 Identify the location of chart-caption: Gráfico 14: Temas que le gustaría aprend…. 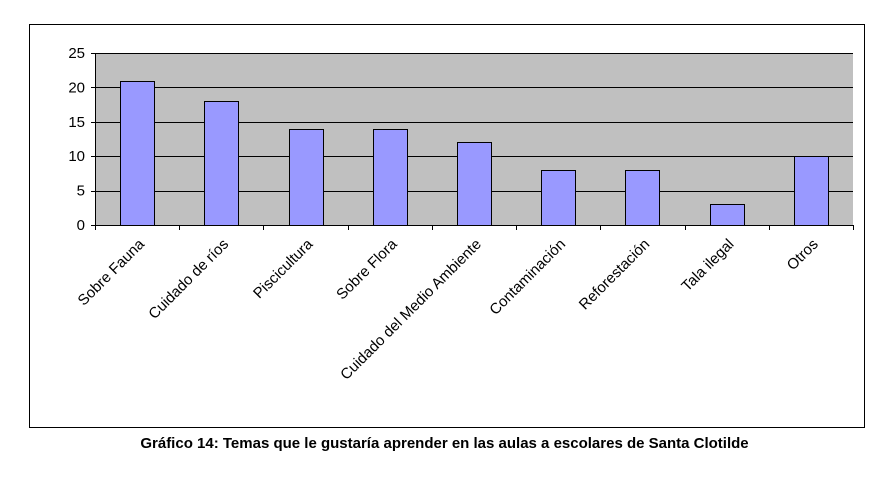
(444, 443).